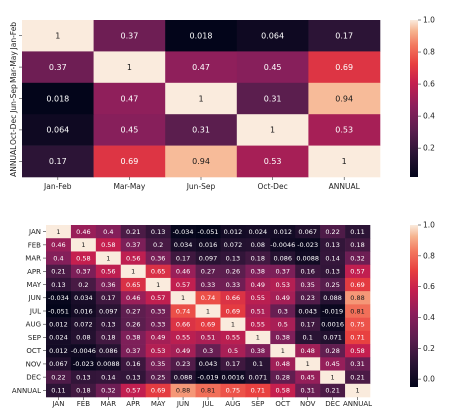 This screenshot has height=408, width=455. Describe the element at coordinates (258, 324) in the screenshot. I see `heatmap-cell-aug-sep` at that location.